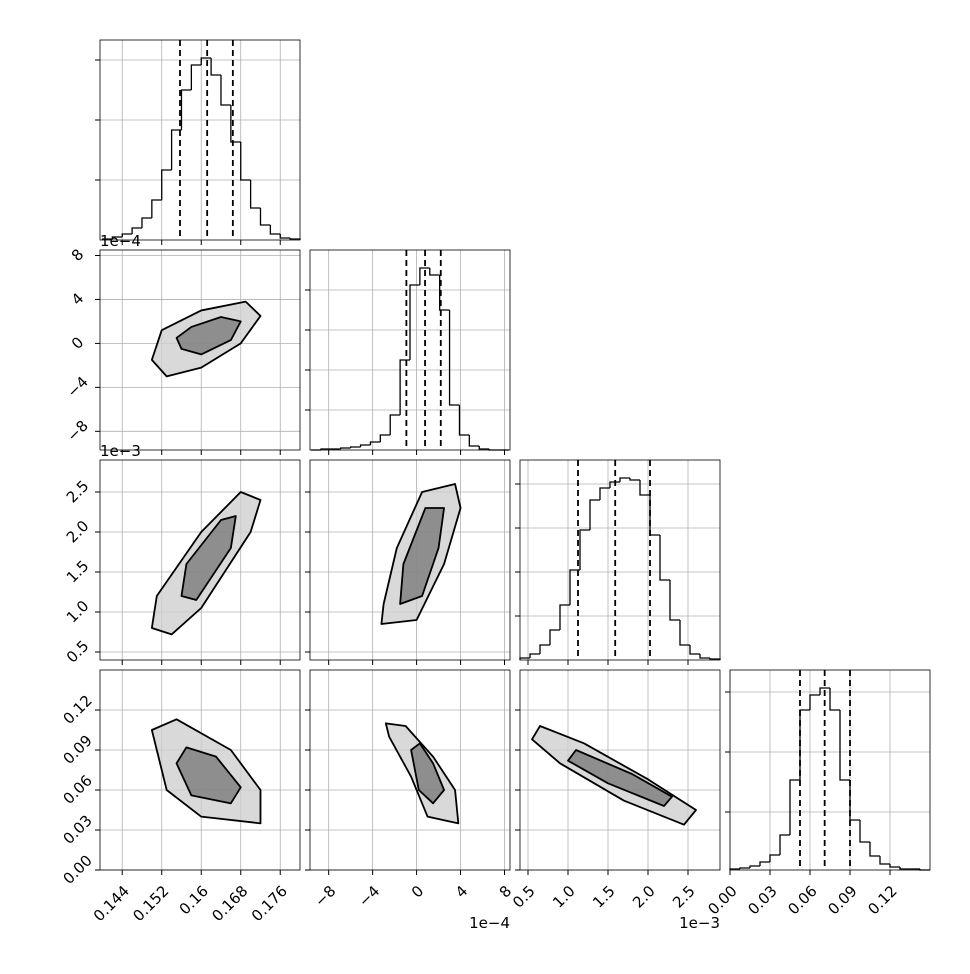 This screenshot has height=974, width=970. Describe the element at coordinates (684, 897) in the screenshot. I see `x-tick-label: 2.5` at that location.